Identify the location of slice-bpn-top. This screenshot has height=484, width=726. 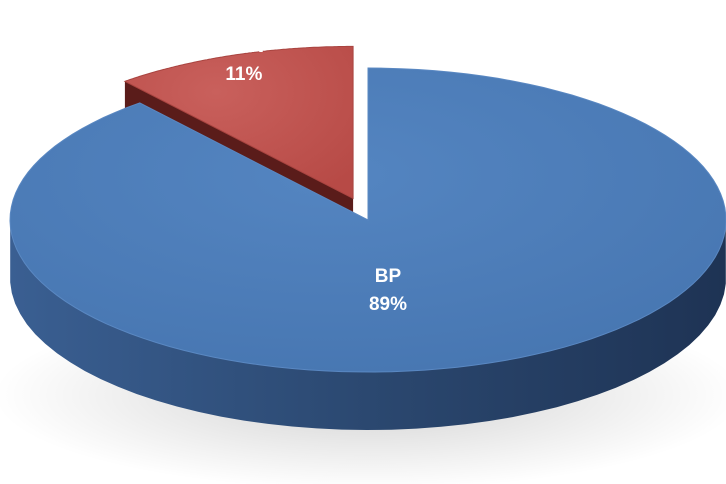
(238, 122).